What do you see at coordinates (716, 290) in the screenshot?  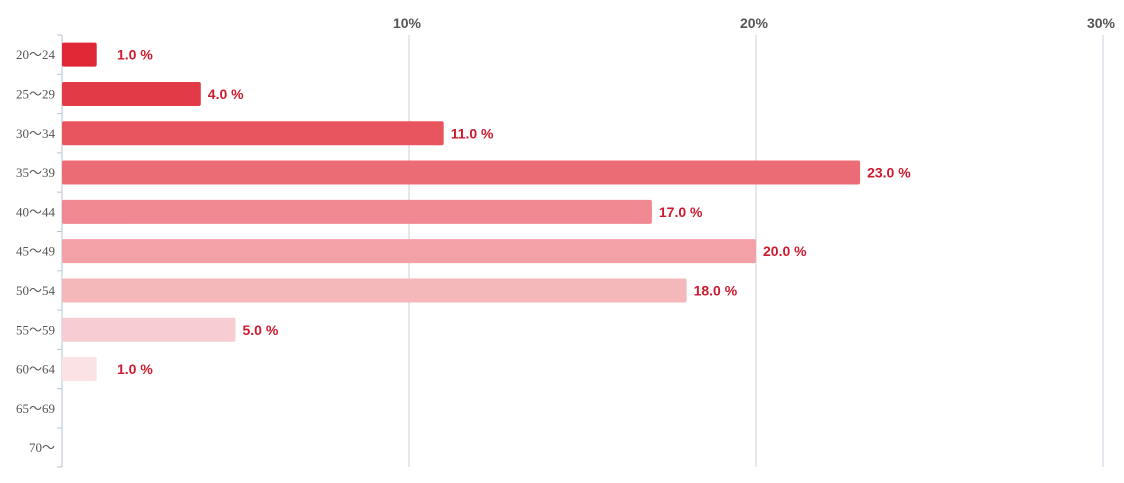 I see `data-label: 18.0 %` at bounding box center [716, 290].